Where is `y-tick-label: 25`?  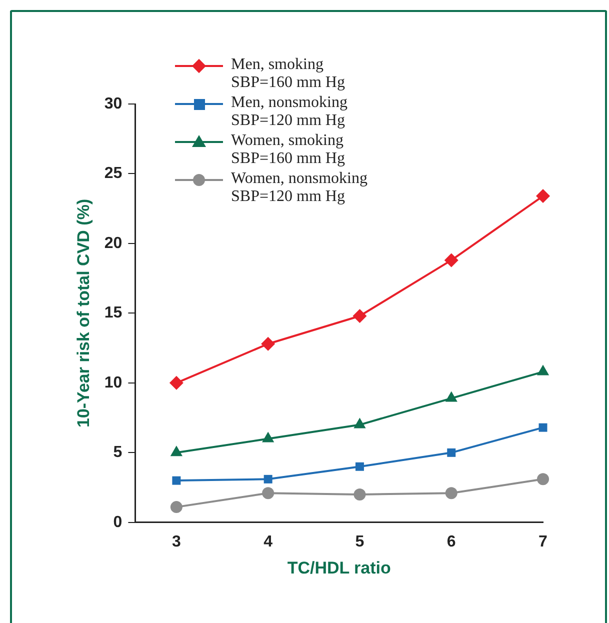 y-tick-label: 25 is located at coordinates (113, 173).